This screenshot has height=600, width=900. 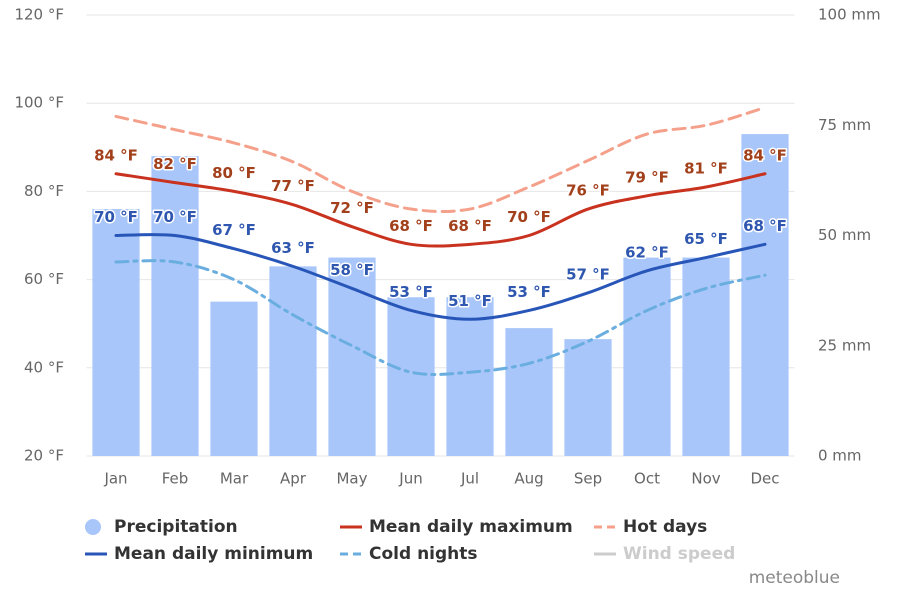 What do you see at coordinates (44, 367) in the screenshot?
I see `y-tick-label: 40 °F` at bounding box center [44, 367].